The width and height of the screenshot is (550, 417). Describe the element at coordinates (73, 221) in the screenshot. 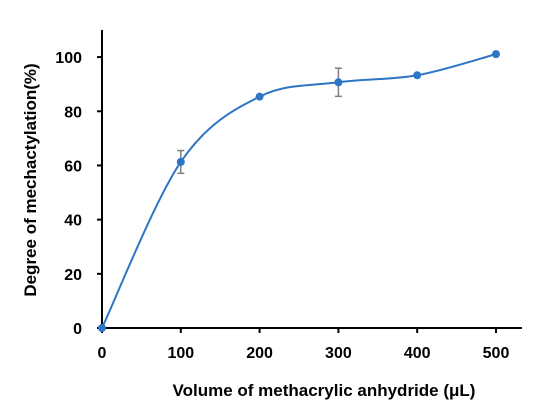

I see `y-tick-label: 40` at that location.